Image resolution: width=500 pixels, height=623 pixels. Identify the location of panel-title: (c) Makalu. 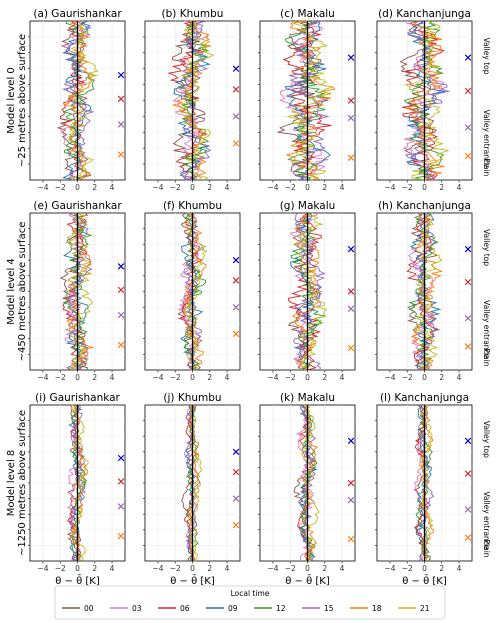
(307, 14).